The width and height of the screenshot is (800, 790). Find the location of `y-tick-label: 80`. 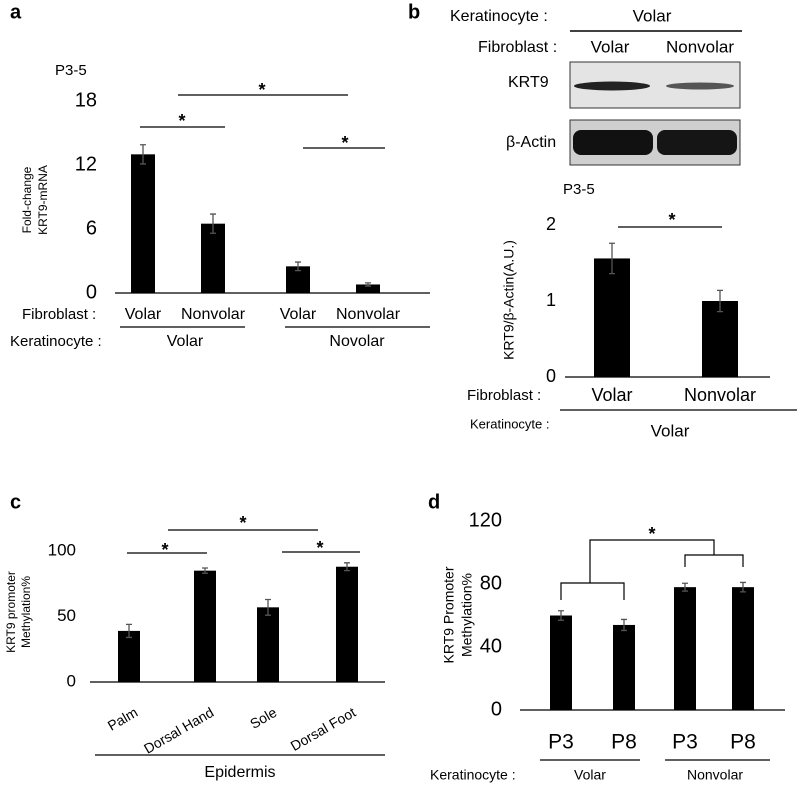

y-tick-label: 80 is located at coordinates (491, 583).